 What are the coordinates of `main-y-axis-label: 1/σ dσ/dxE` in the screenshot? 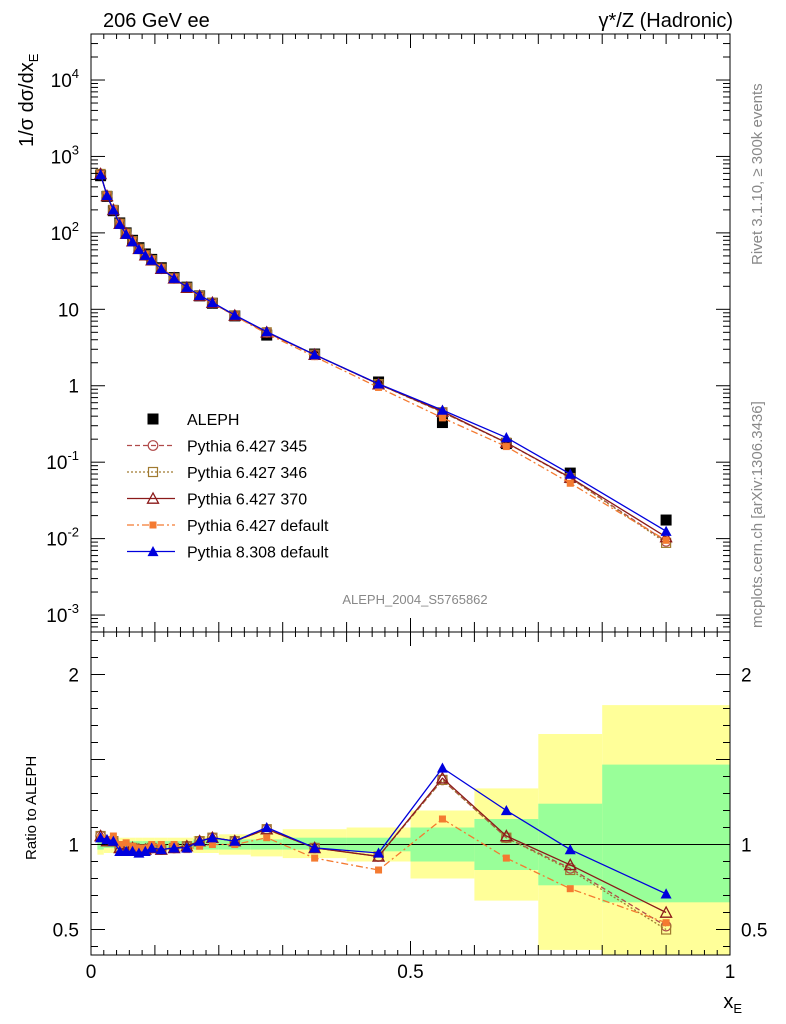 It's located at (28, 100).